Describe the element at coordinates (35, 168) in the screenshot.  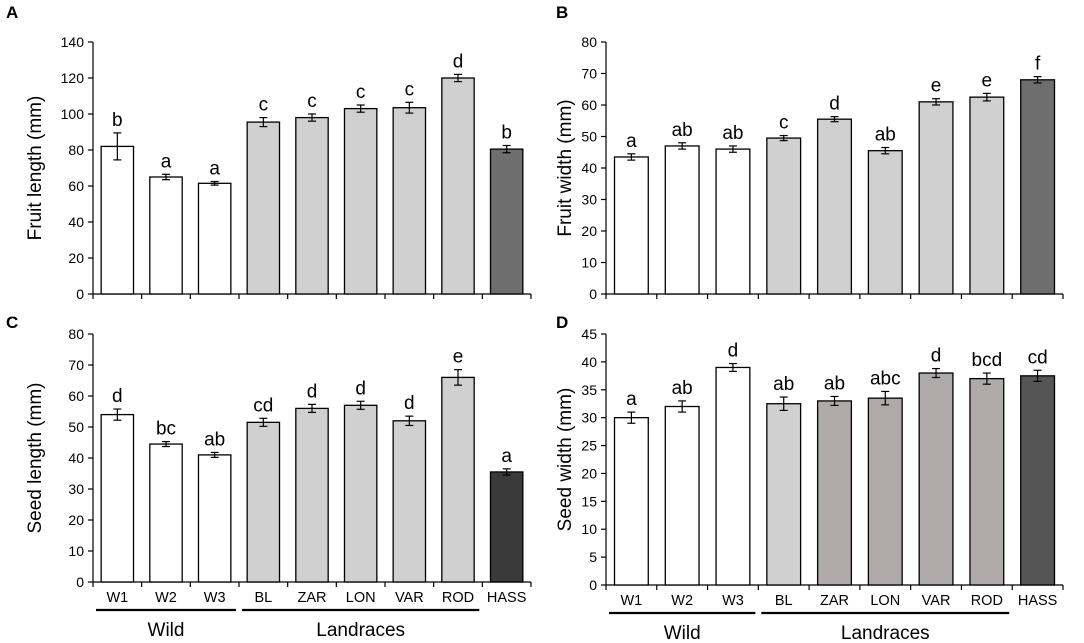
I see `panel-a-ylabel: Fruit length (mm)` at that location.